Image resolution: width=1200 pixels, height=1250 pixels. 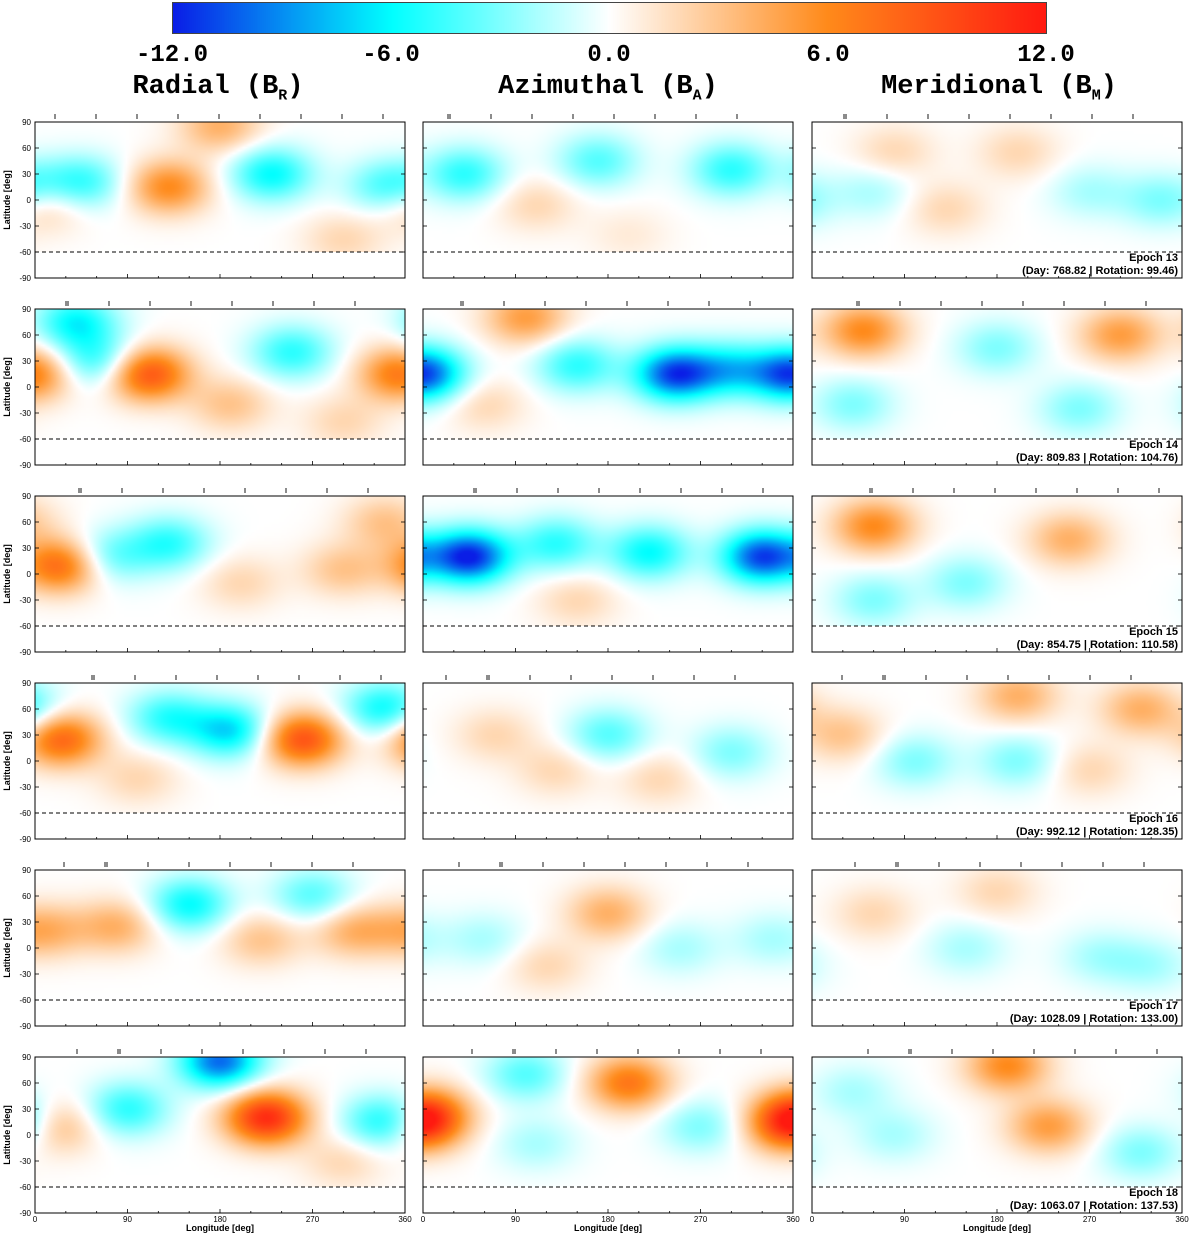 What do you see at coordinates (1046, 55) in the screenshot?
I see `colorbar-tick-label: 12.0` at bounding box center [1046, 55].